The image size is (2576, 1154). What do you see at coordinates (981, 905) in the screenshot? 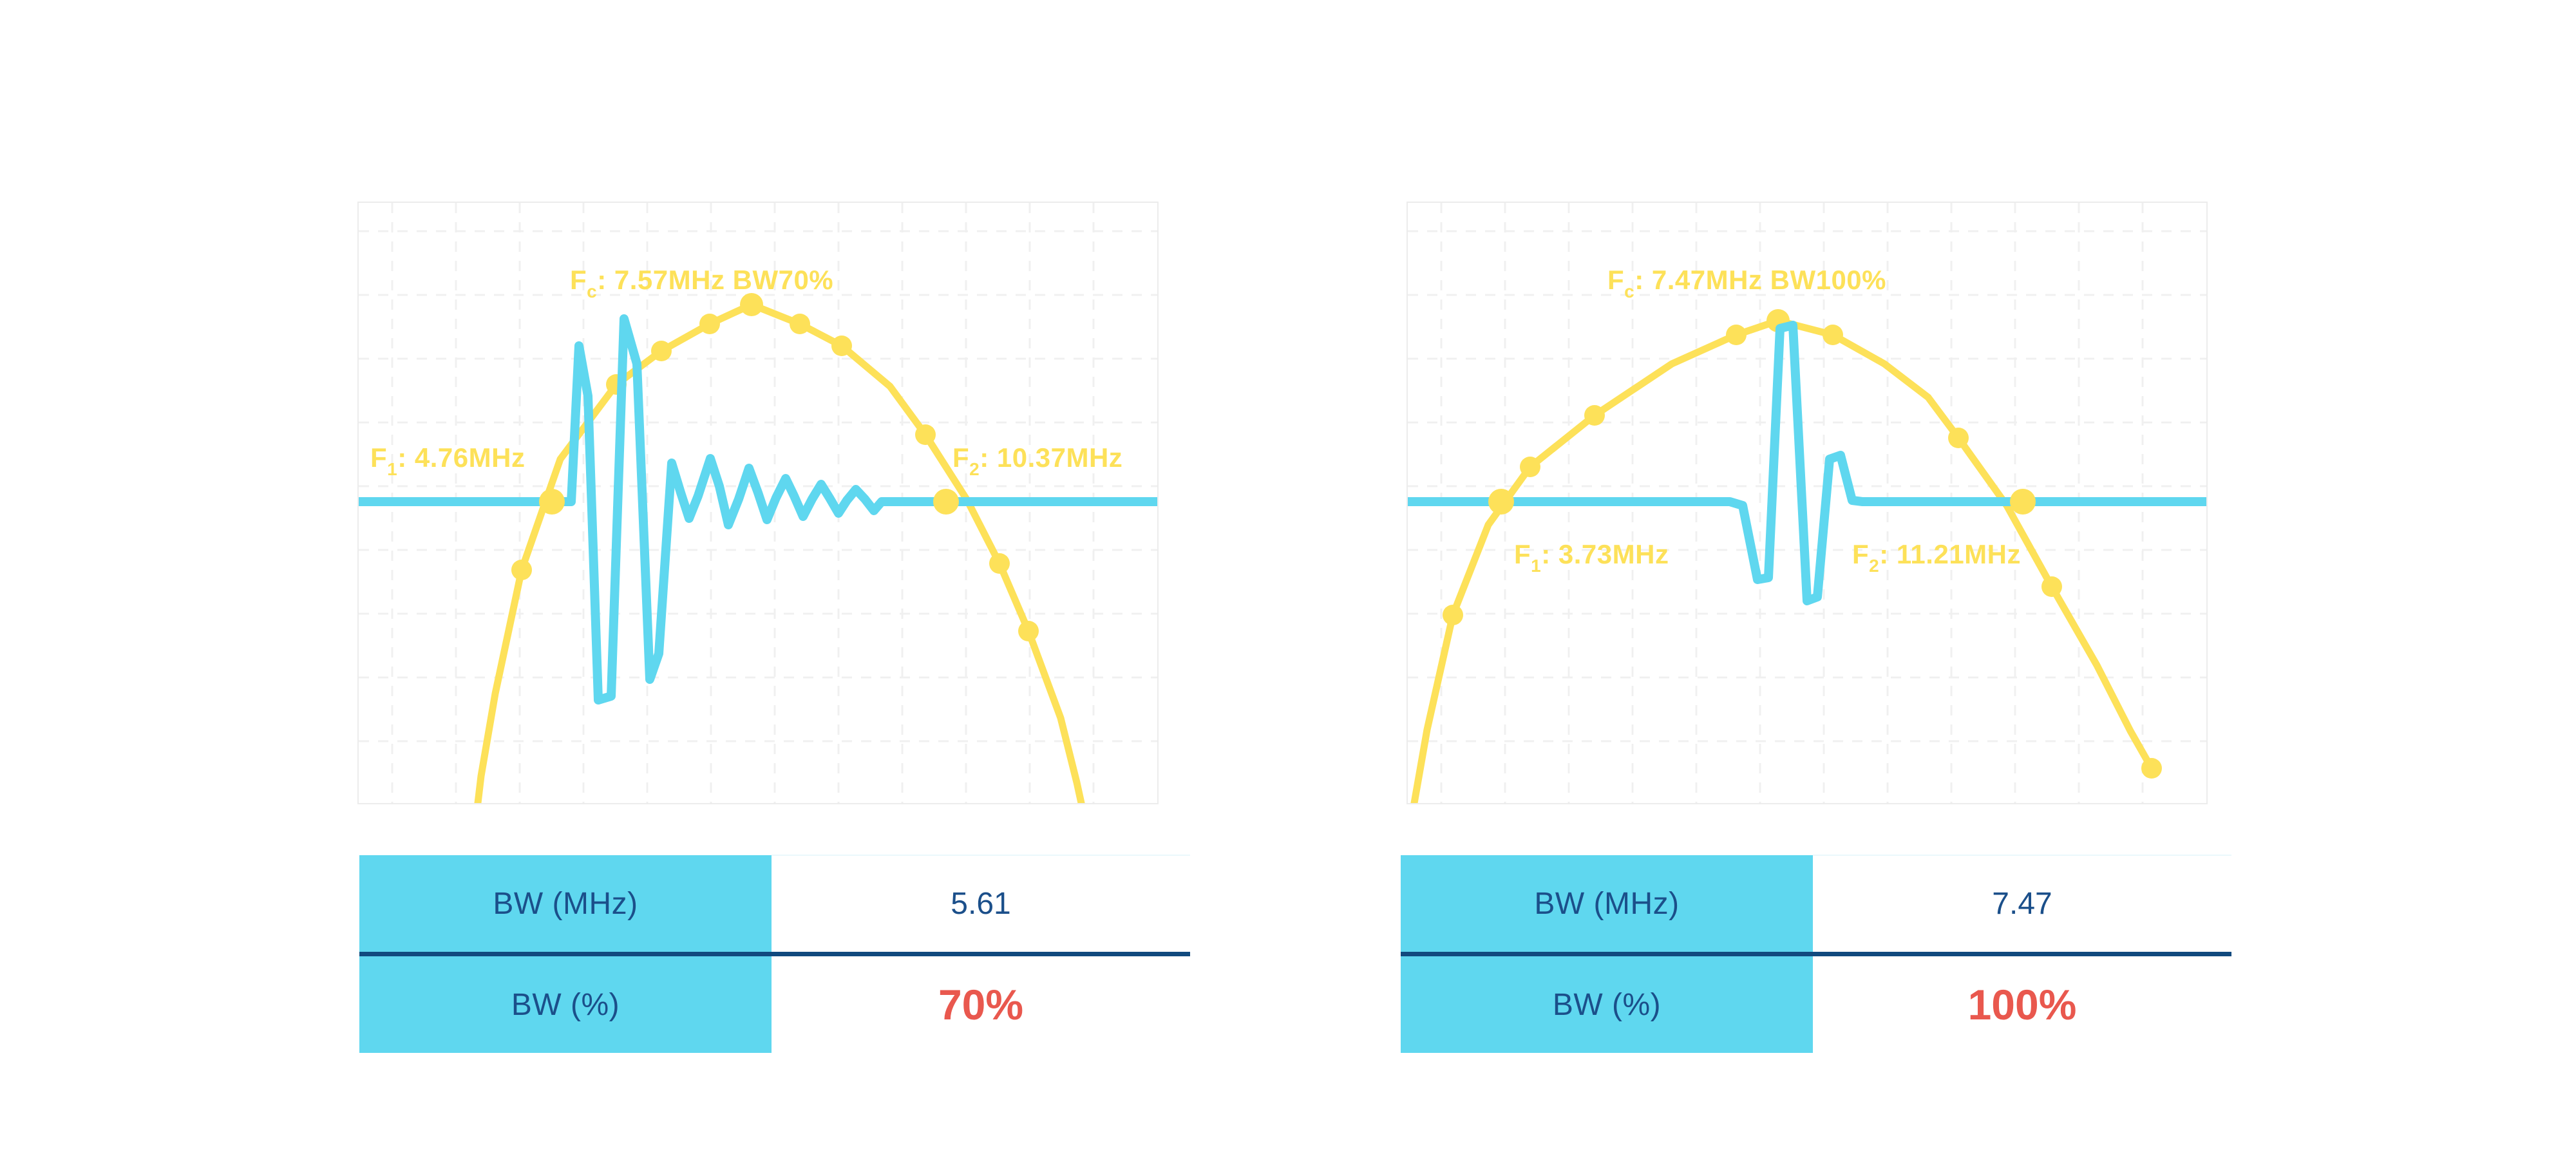
I see `bw-mhz-value-left: 5.61` at bounding box center [981, 905].